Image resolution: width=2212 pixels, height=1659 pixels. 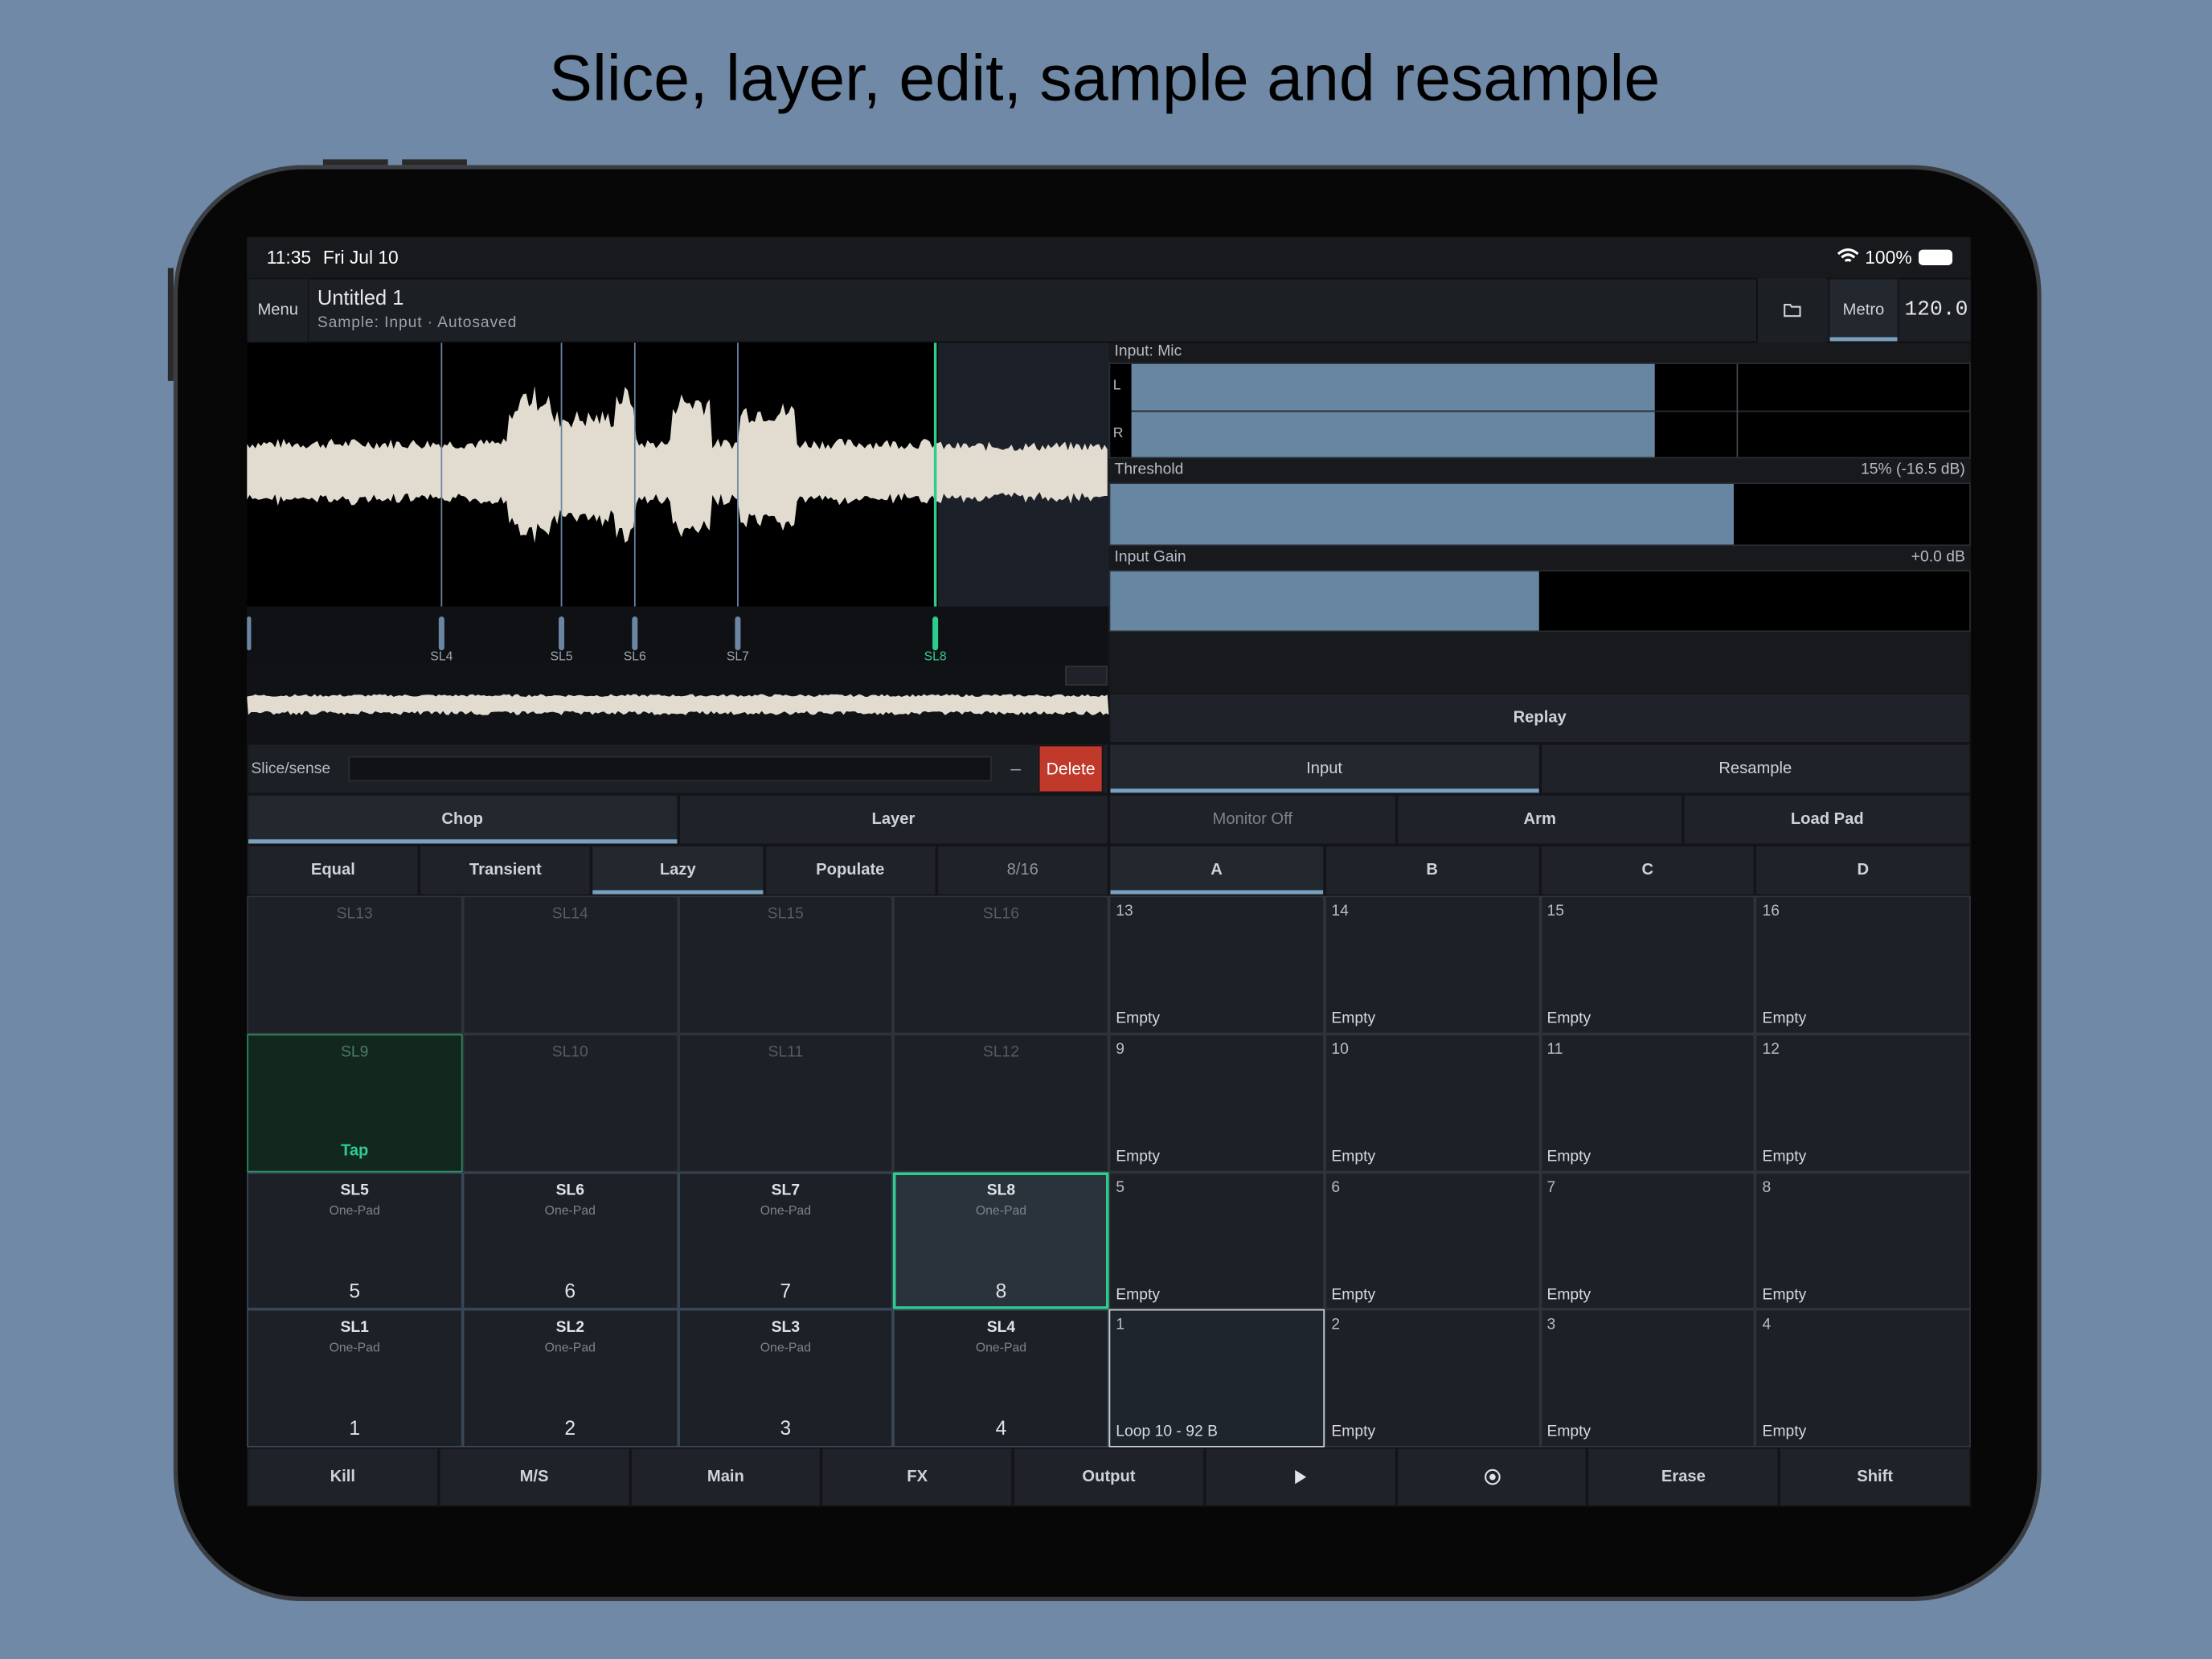 I want to click on slice-pad-number: 8, so click(x=1001, y=1290).